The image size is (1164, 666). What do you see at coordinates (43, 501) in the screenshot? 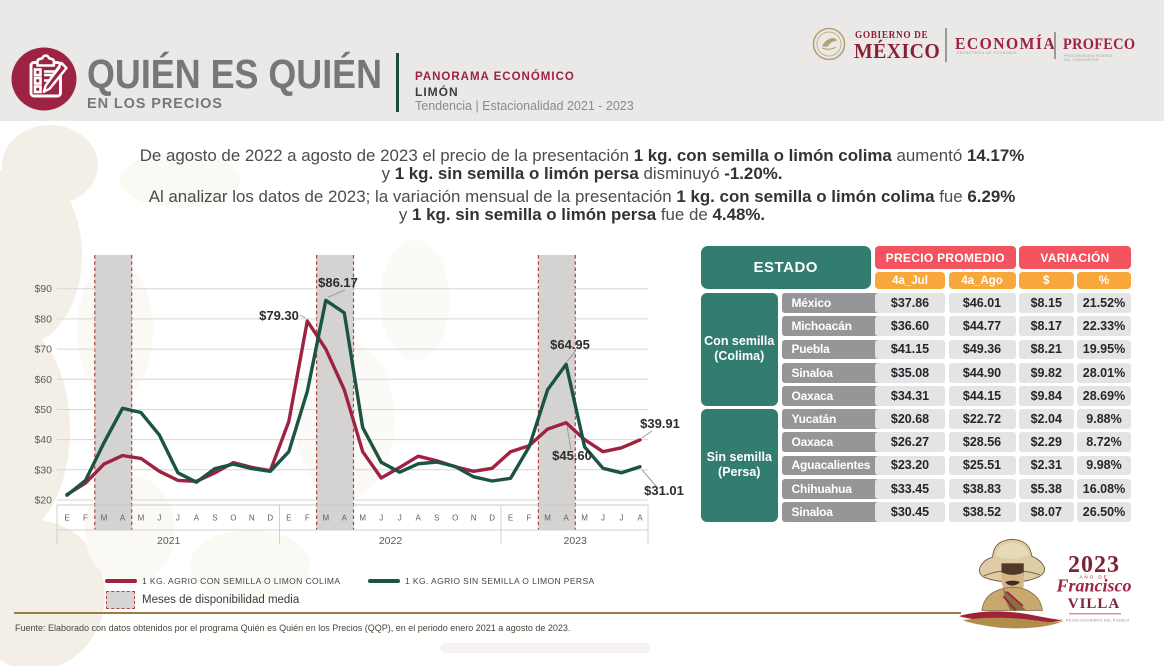
I see `svg-text: $20` at bounding box center [43, 501].